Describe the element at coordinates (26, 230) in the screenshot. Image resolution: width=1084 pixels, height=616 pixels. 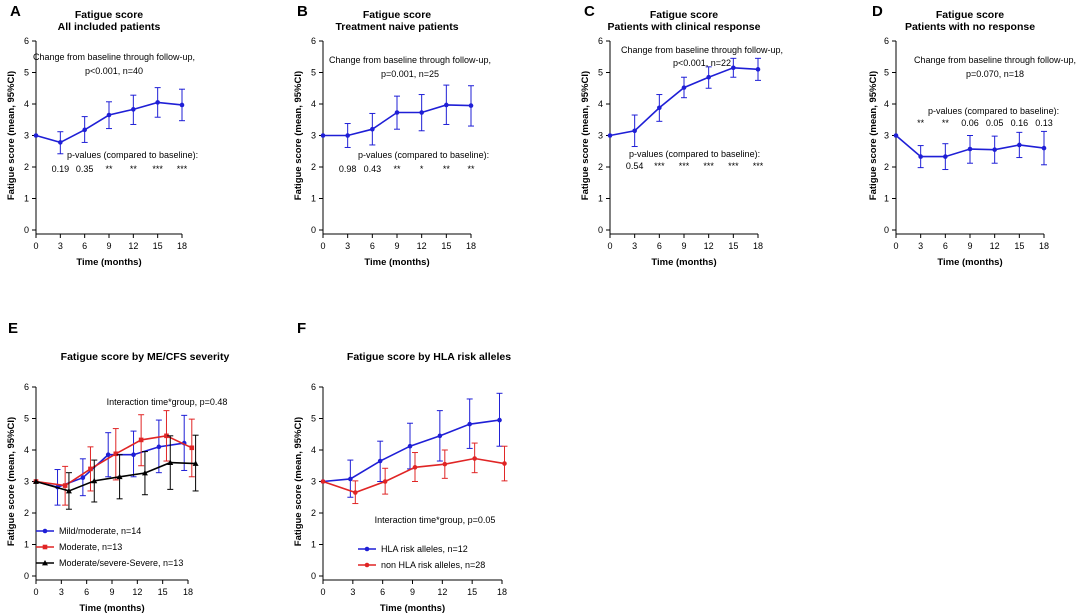
I see `y-tick-label: 0` at that location.